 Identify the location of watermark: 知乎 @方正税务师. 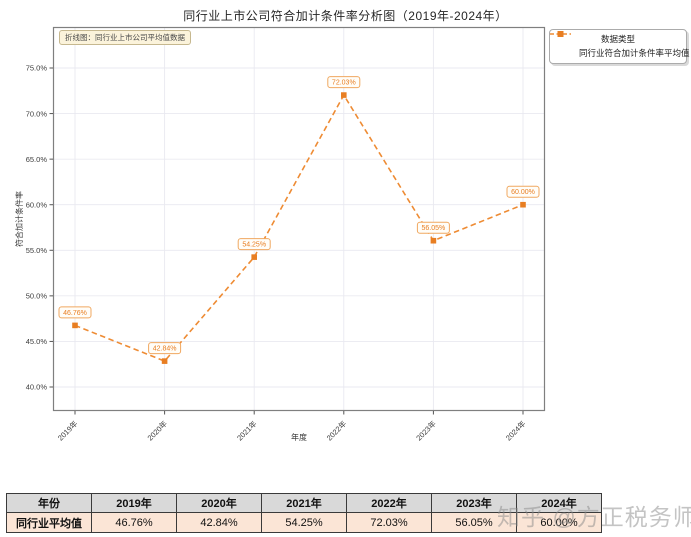
(594, 517).